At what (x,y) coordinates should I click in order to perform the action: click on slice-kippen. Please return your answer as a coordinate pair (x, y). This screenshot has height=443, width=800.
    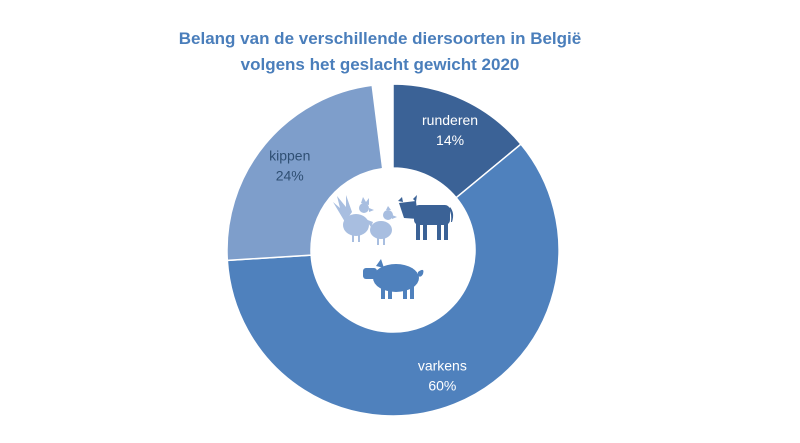
    Looking at the image, I should click on (305, 173).